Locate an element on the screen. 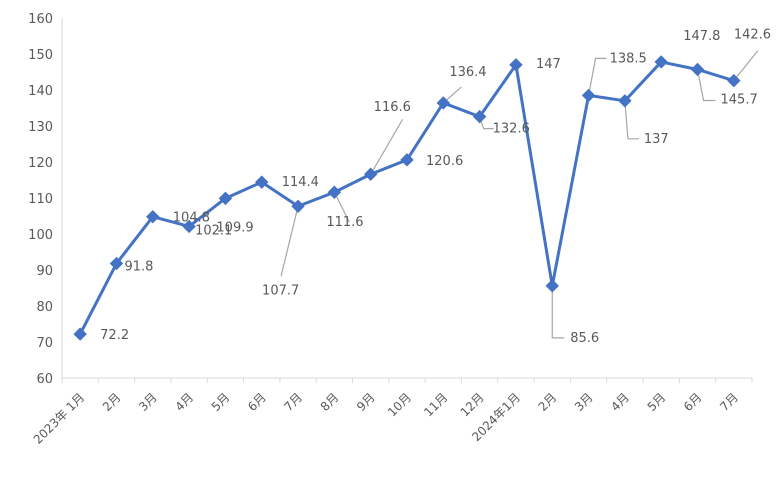  data-label: 114.4 is located at coordinates (300, 182).